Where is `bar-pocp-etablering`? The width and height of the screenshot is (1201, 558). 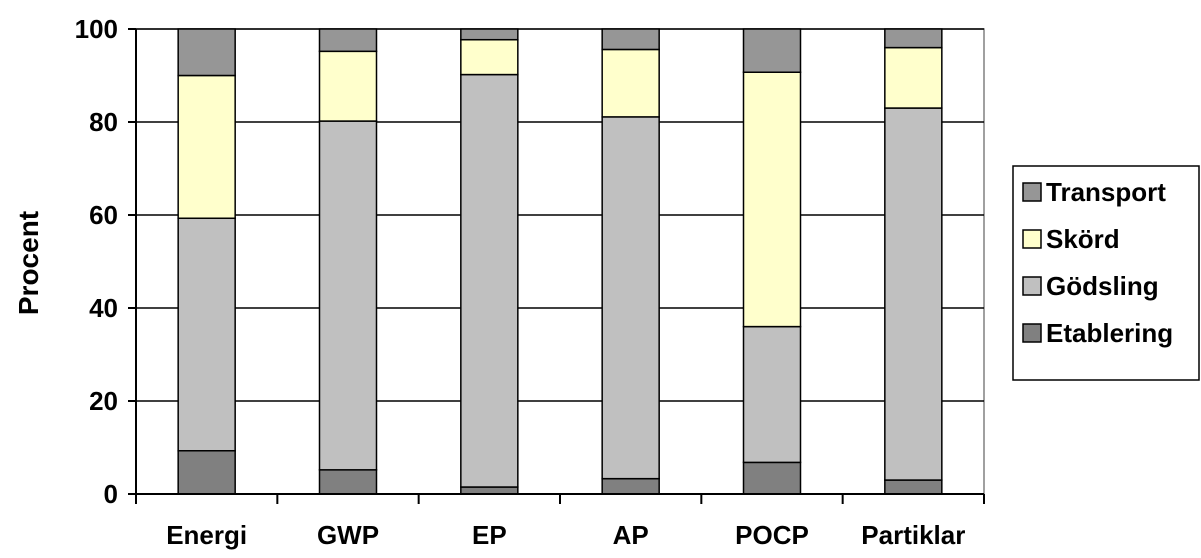 bar-pocp-etablering is located at coordinates (772, 478).